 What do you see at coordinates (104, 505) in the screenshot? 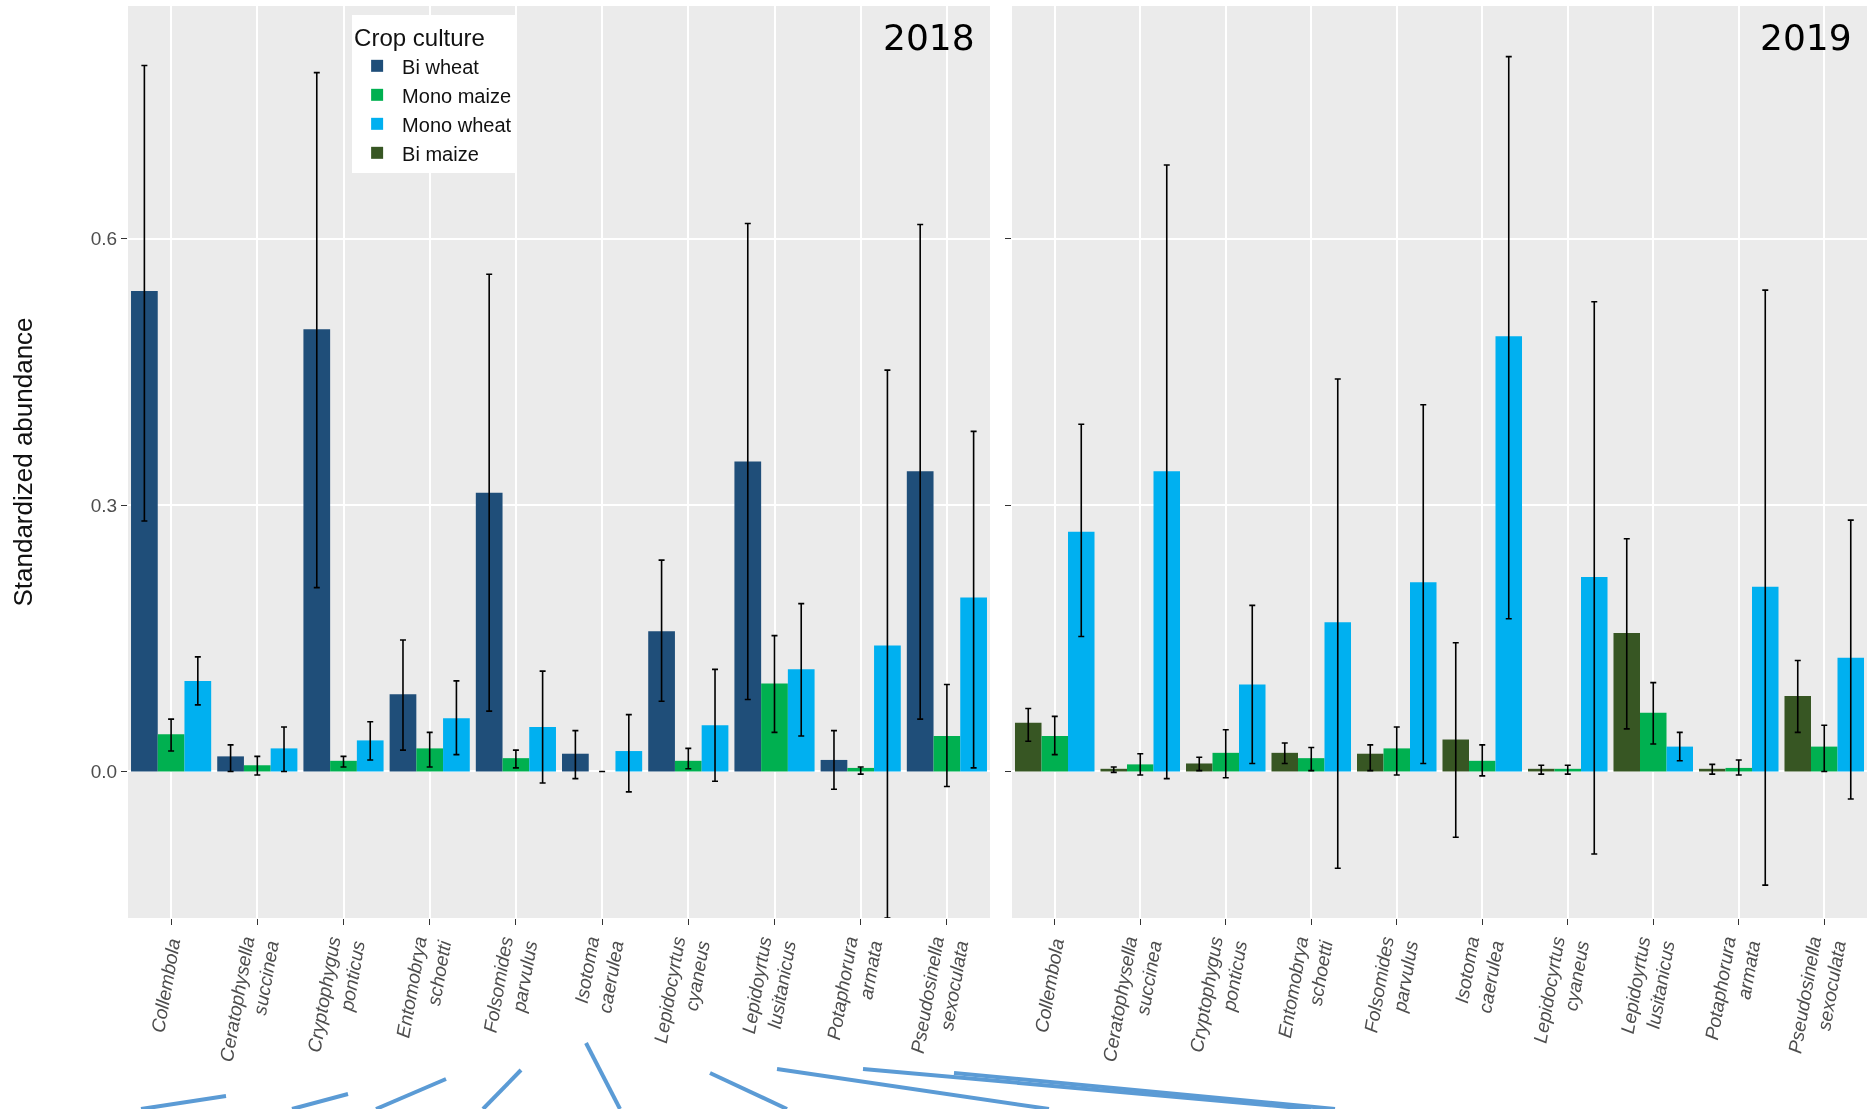
I see `y-tick-label: 0.3` at bounding box center [104, 505].